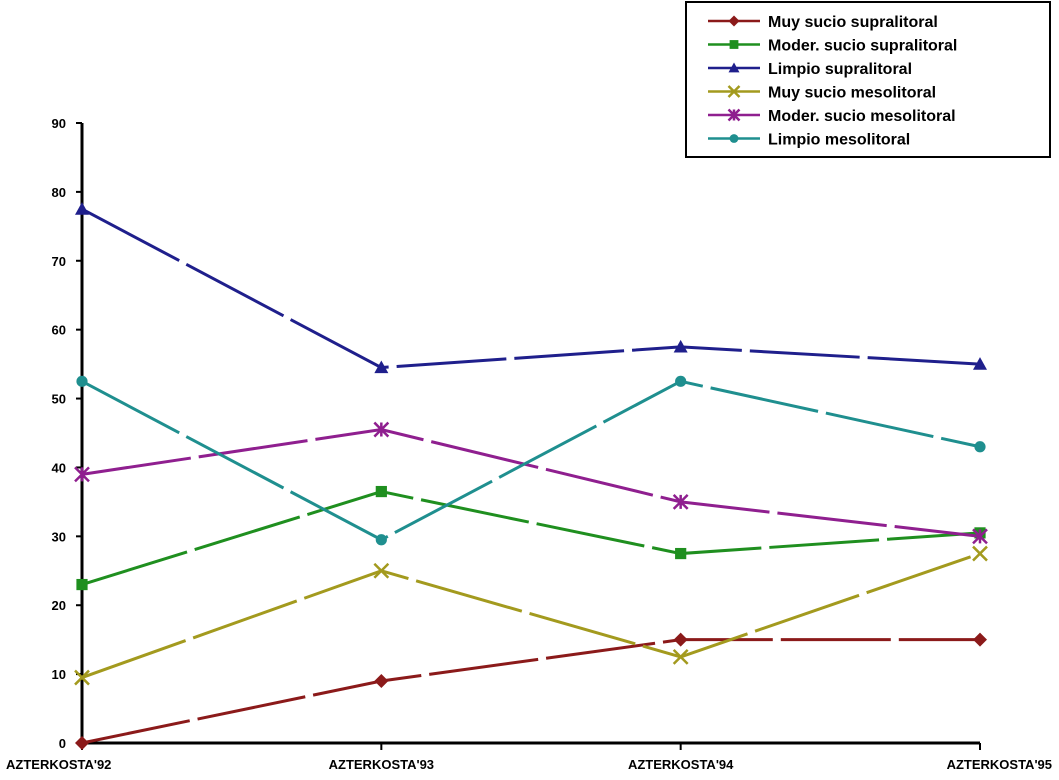 The width and height of the screenshot is (1059, 780). I want to click on x-tick-label: AZTERKOSTA'93, so click(381, 764).